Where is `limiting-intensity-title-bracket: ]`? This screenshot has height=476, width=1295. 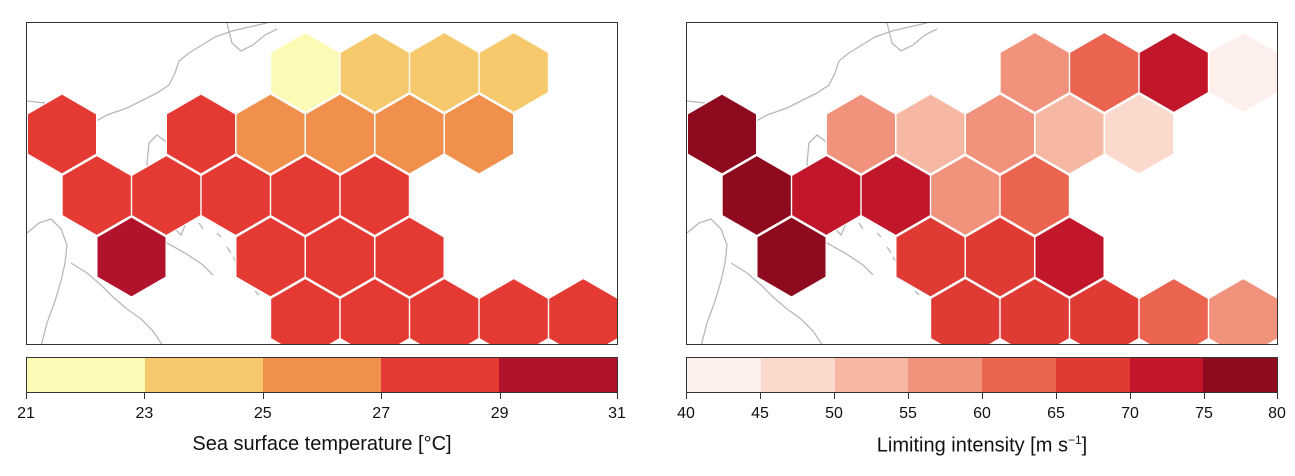 limiting-intensity-title-bracket: ] is located at coordinates (1084, 445).